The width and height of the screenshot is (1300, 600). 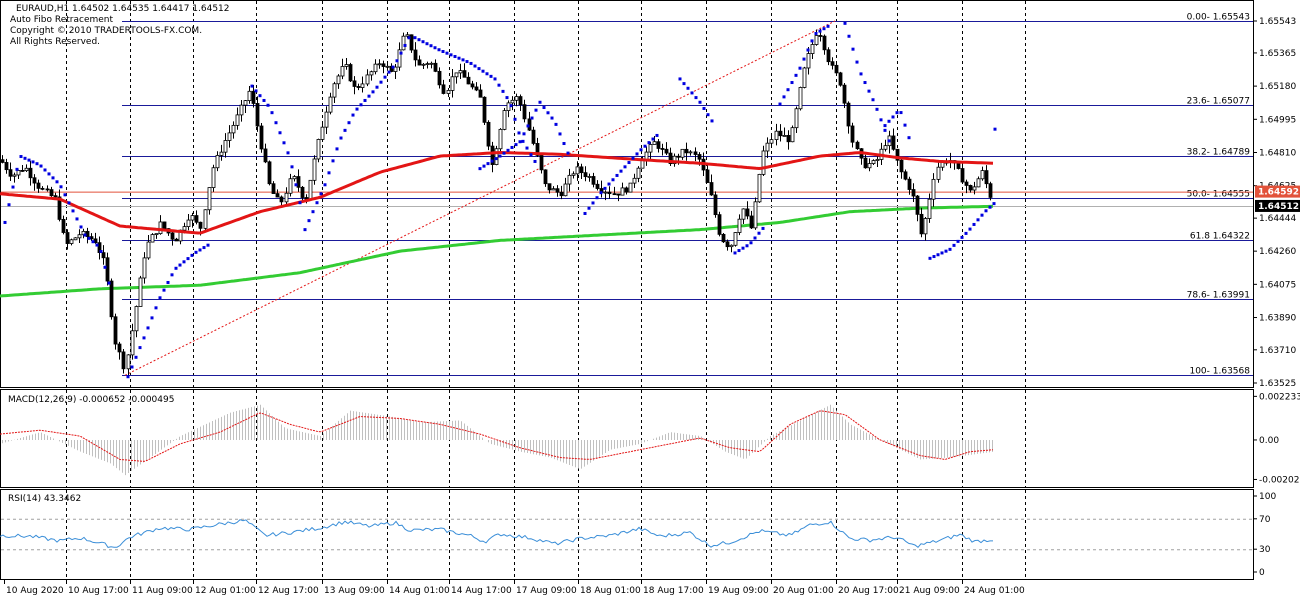 What do you see at coordinates (1277, 87) in the screenshot?
I see `price-label: 1.65180` at bounding box center [1277, 87].